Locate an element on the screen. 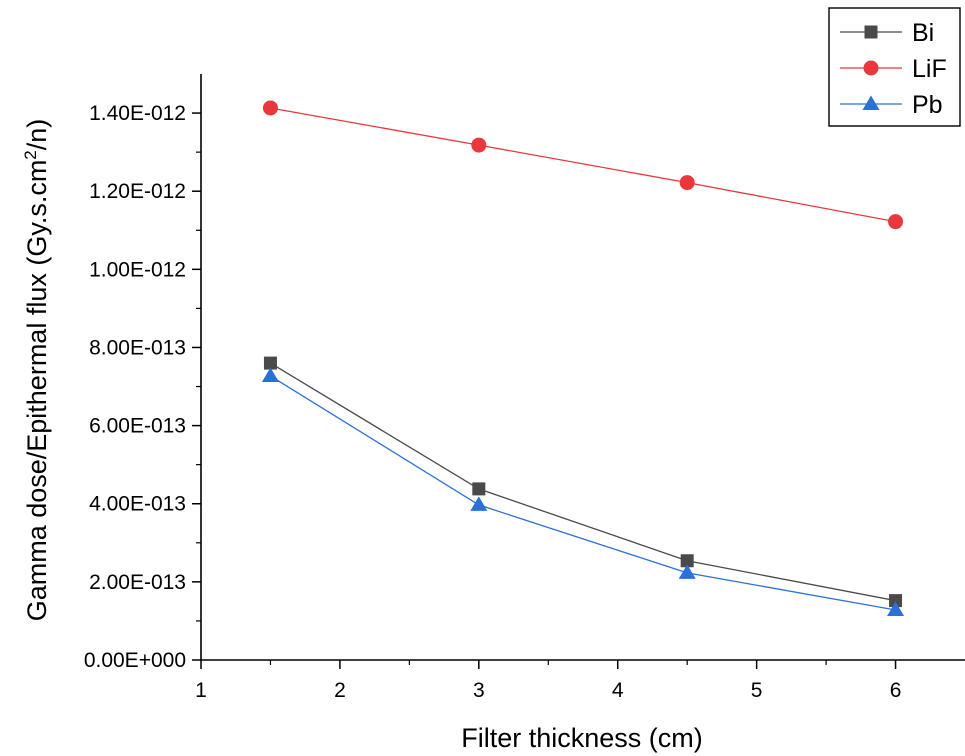 This screenshot has height=756, width=965. y-axis-title: Gamma dose/Epithermal flux (Gy.s.cm2/n) is located at coordinates (36, 370).